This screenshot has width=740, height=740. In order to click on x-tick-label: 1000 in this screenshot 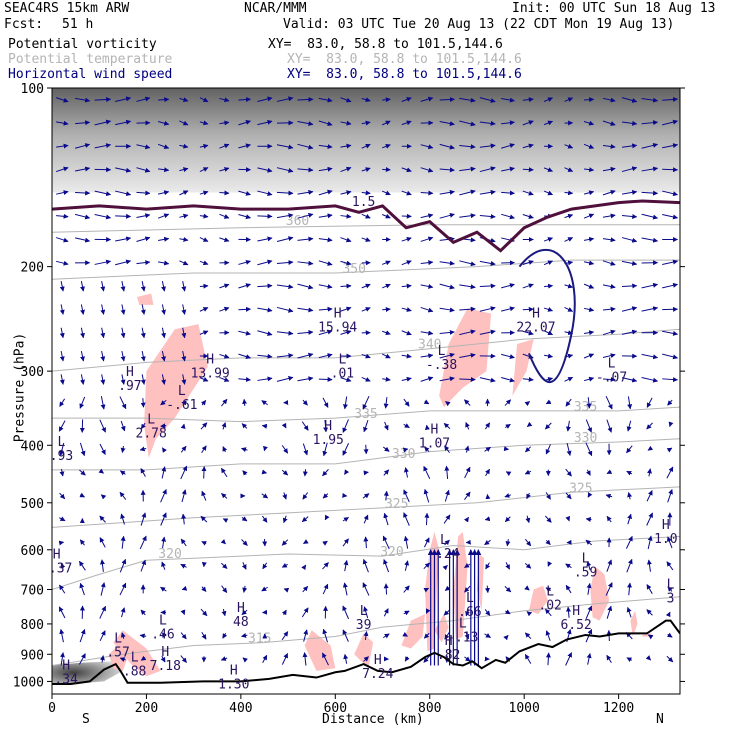, I will do `click(524, 708)`.